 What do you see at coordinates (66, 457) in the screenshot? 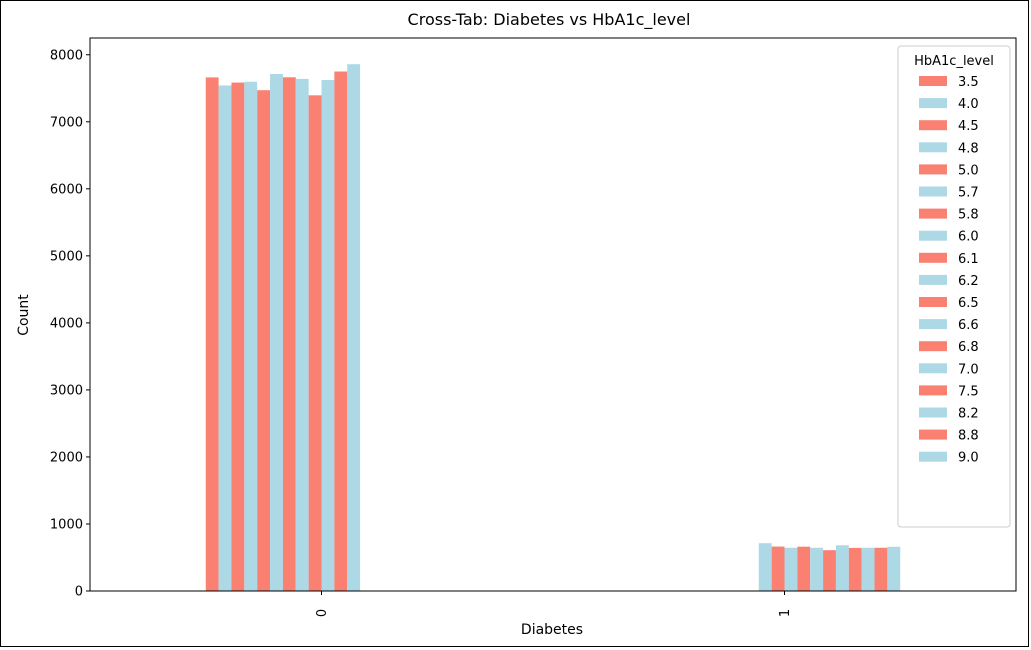
I see `y-tick-label: 2000` at bounding box center [66, 457].